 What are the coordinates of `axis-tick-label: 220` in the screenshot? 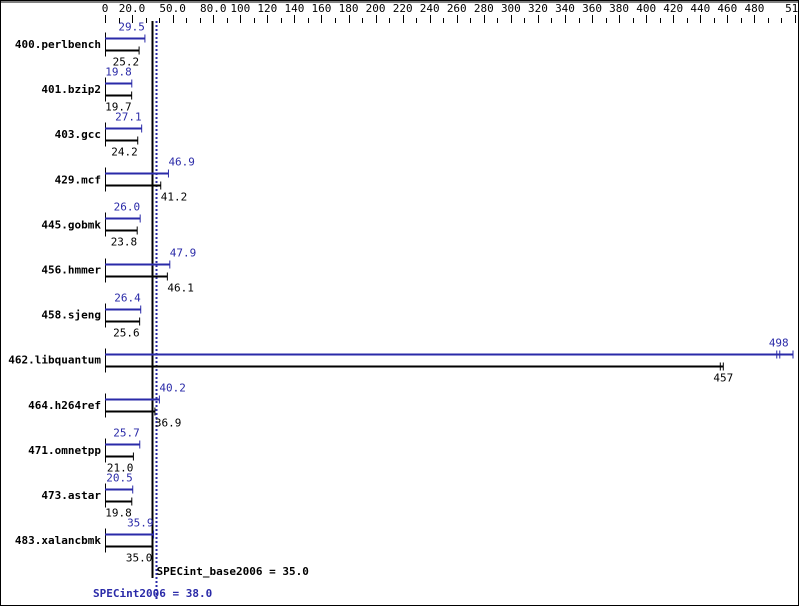 It's located at (403, 8).